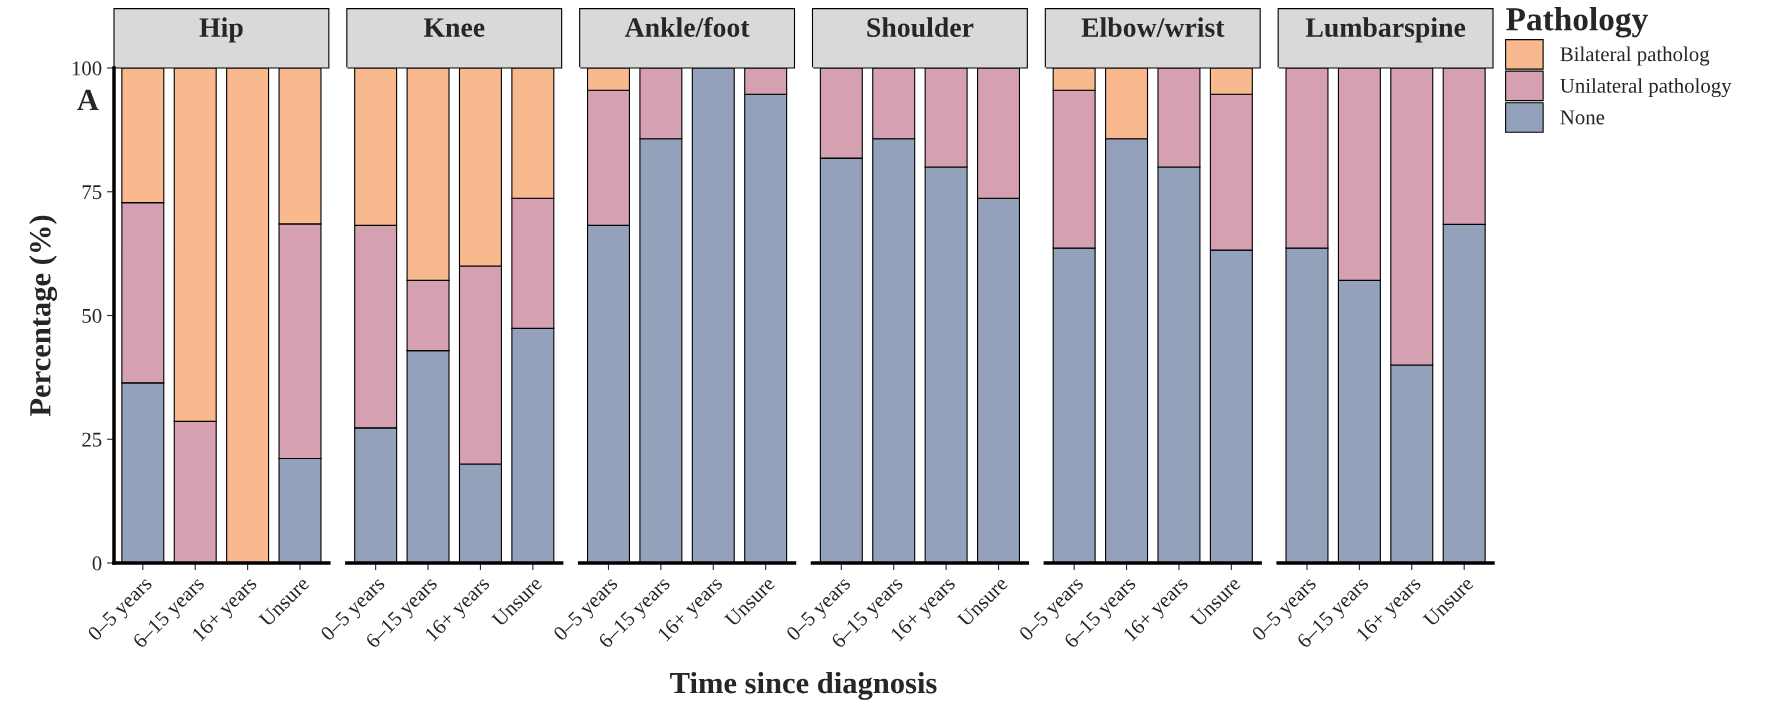 The height and width of the screenshot is (711, 1787). I want to click on x-axis-title: Time since diagnosis, so click(803, 685).